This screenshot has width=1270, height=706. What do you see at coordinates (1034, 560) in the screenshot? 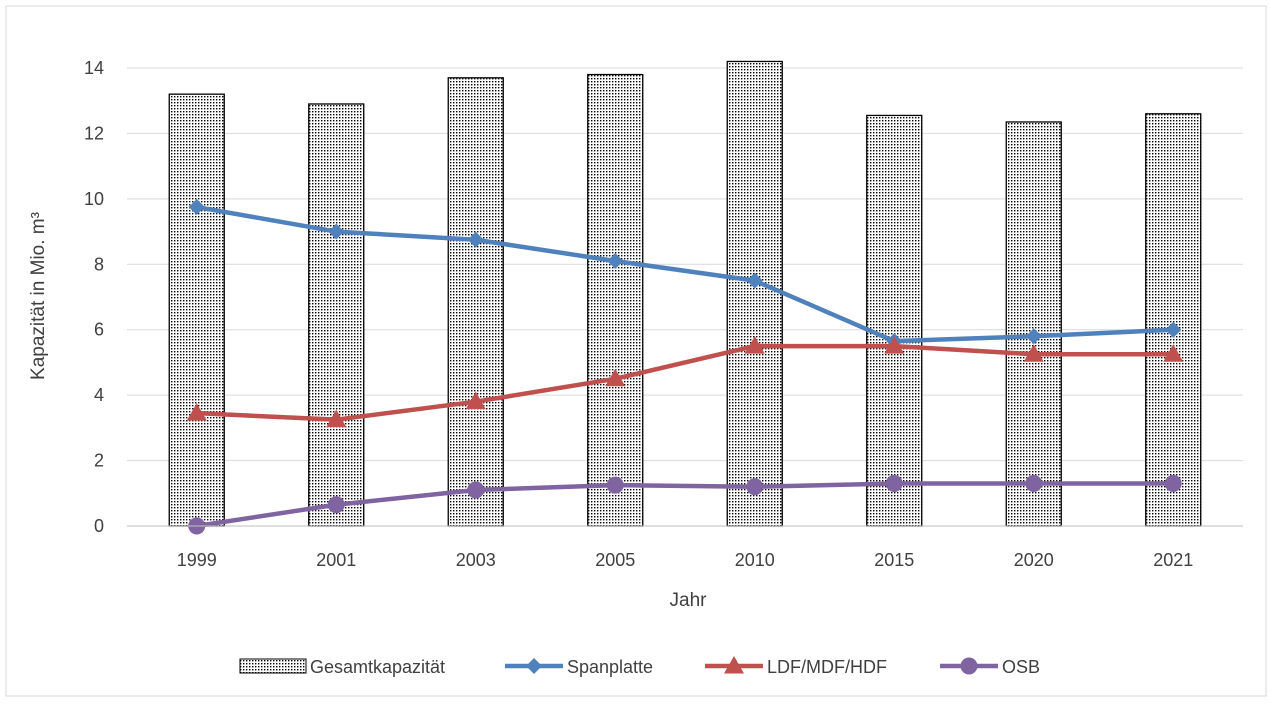
I see `x-tick-label: 2020` at bounding box center [1034, 560].